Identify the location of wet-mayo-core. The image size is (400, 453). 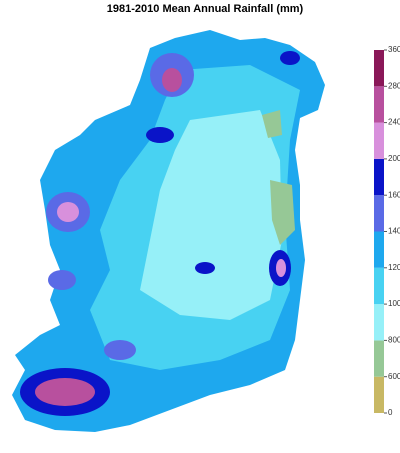
(68, 212).